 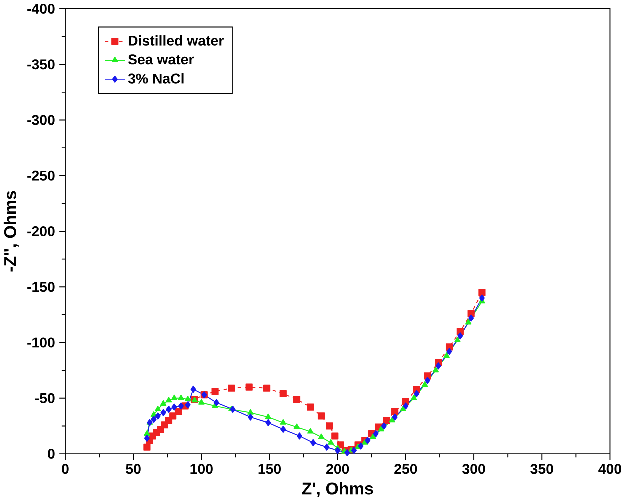 What do you see at coordinates (406, 469) in the screenshot?
I see `x-tick-label: 250` at bounding box center [406, 469].